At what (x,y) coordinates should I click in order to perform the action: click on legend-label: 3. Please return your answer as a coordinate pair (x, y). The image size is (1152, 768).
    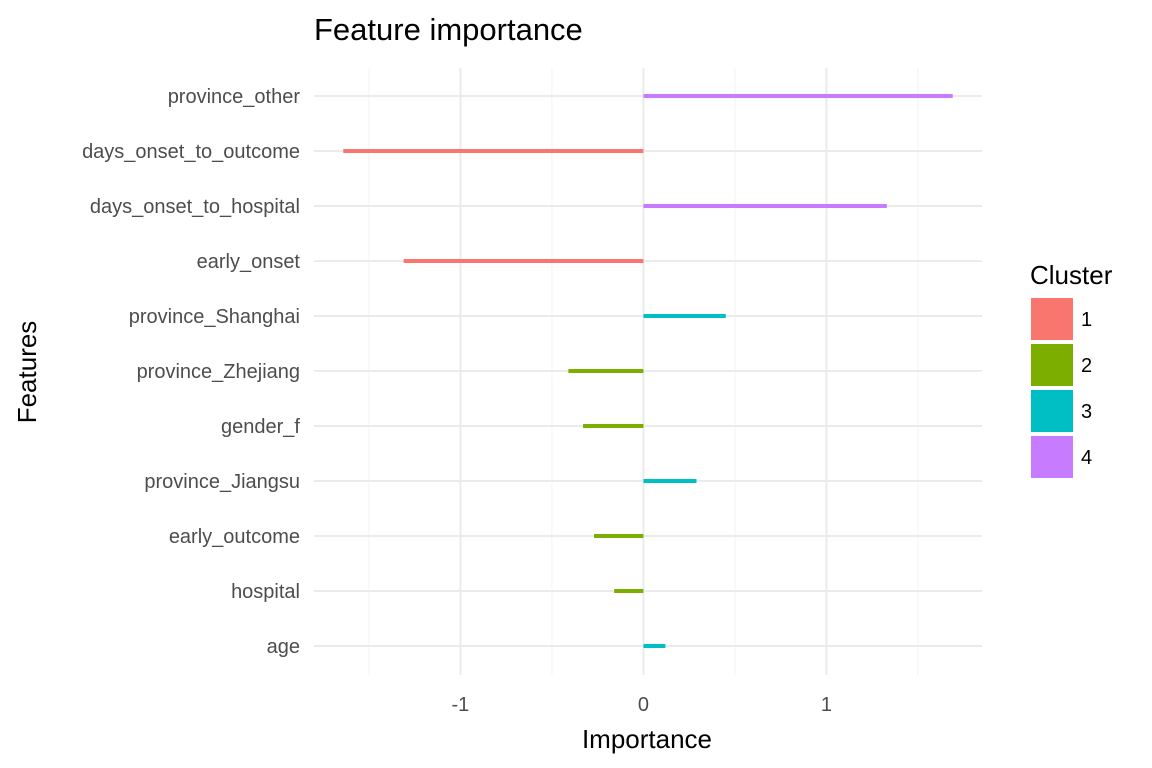
    Looking at the image, I should click on (1086, 412).